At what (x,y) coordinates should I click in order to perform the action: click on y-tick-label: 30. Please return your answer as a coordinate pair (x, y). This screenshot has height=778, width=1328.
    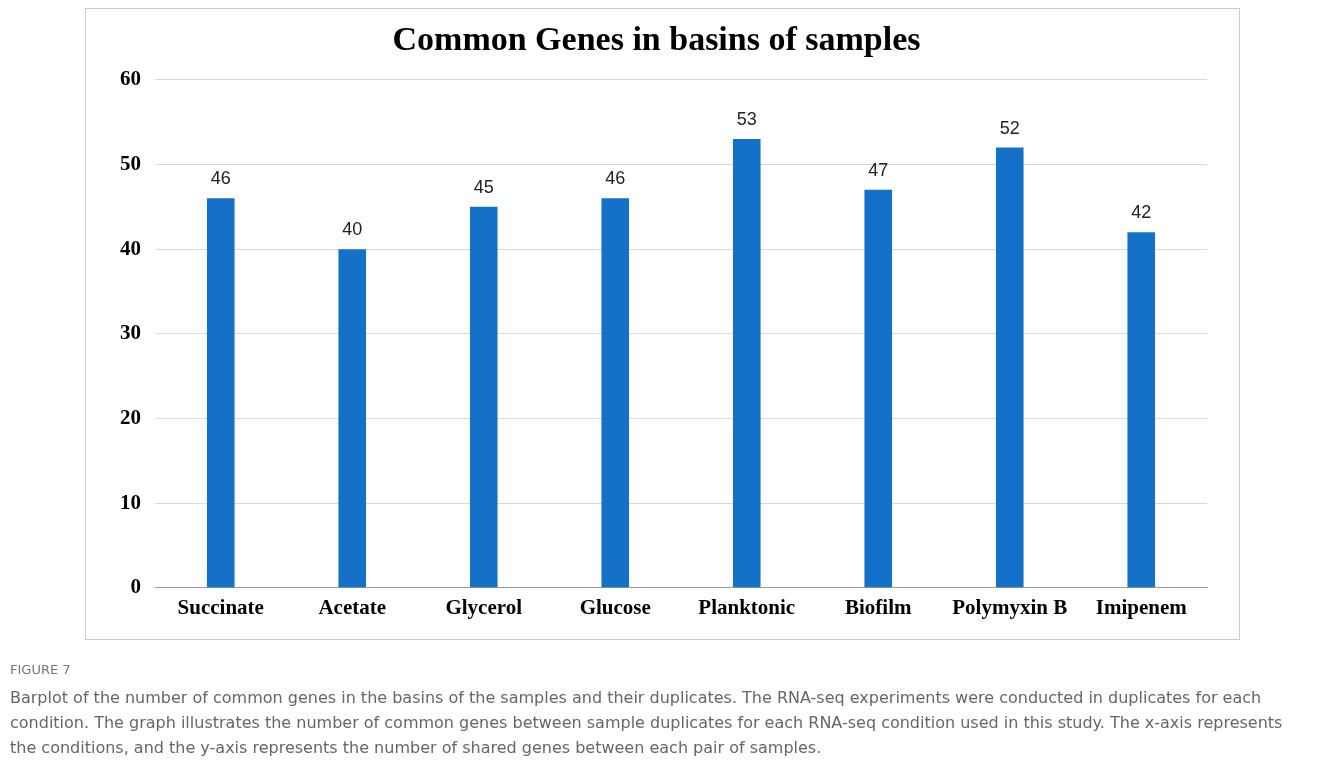
    Looking at the image, I should click on (130, 332).